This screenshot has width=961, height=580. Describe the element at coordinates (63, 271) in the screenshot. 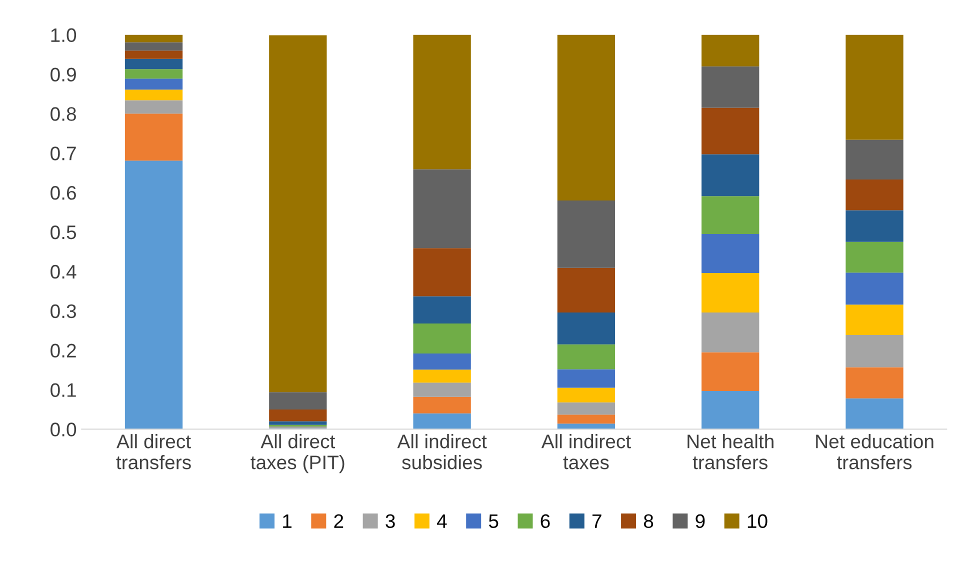

I see `y-tick-label: 0.4` at that location.